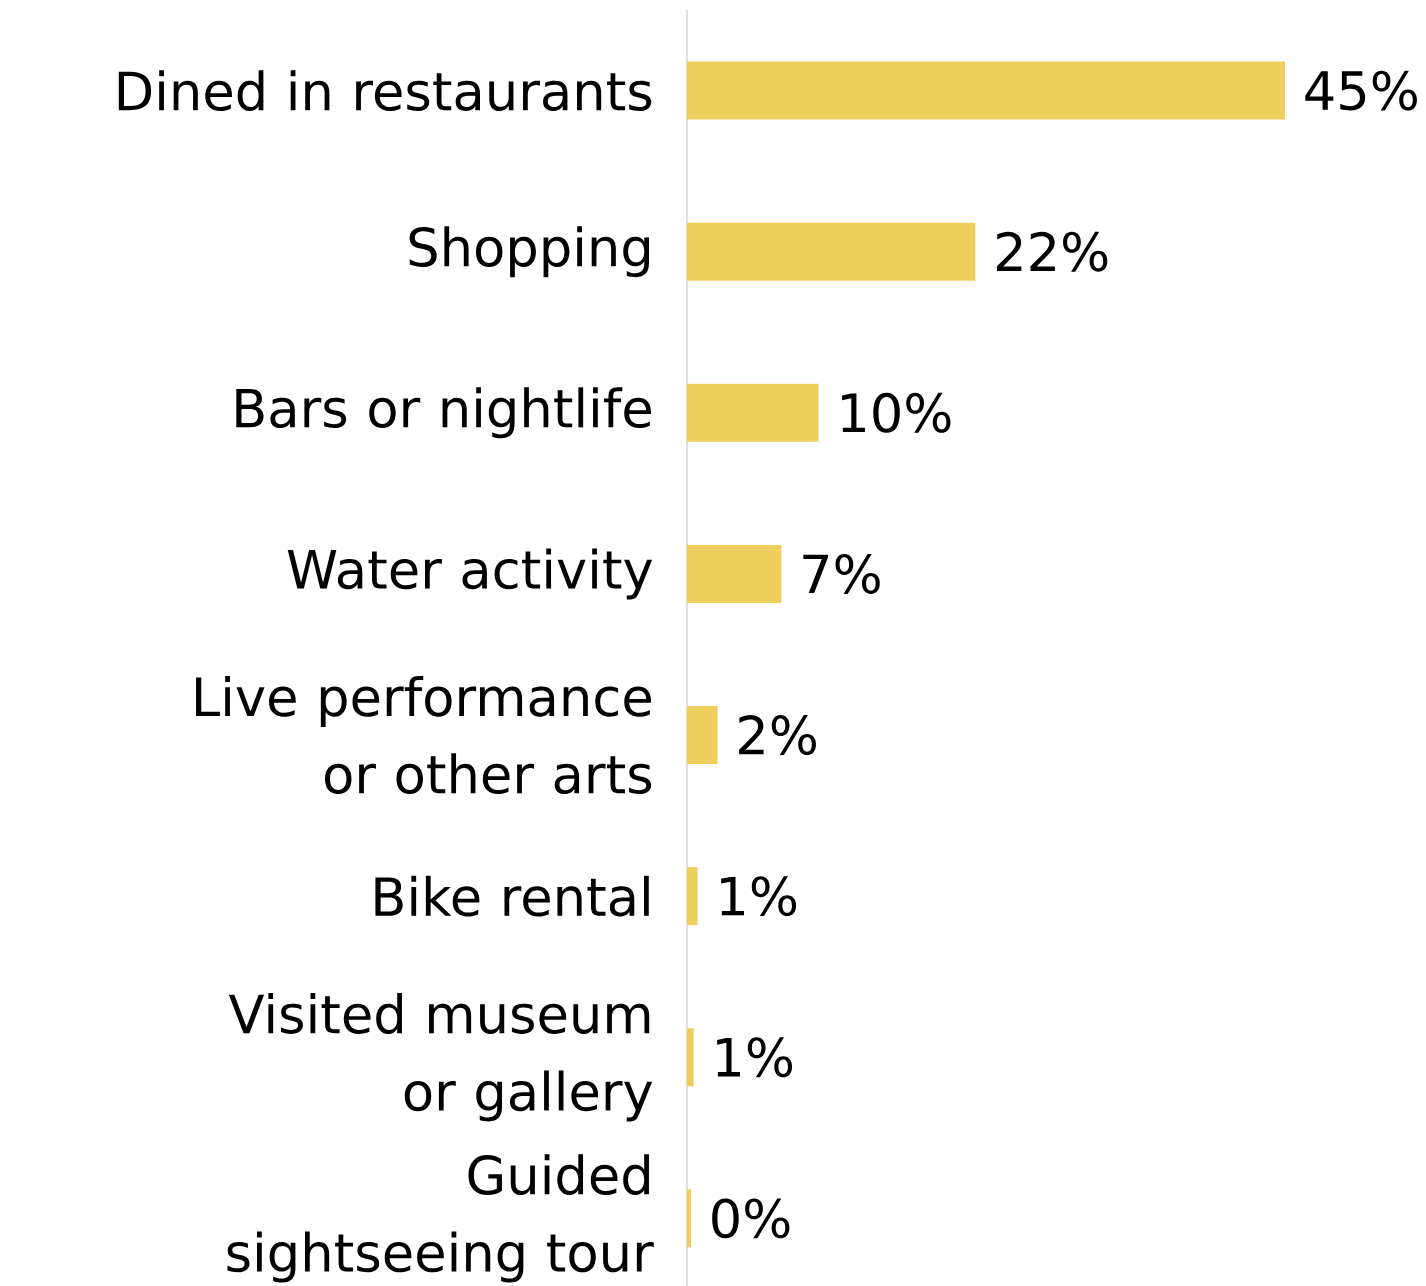 This screenshot has width=1426, height=1286. What do you see at coordinates (751, 1218) in the screenshot?
I see `data-label: 0%` at bounding box center [751, 1218].